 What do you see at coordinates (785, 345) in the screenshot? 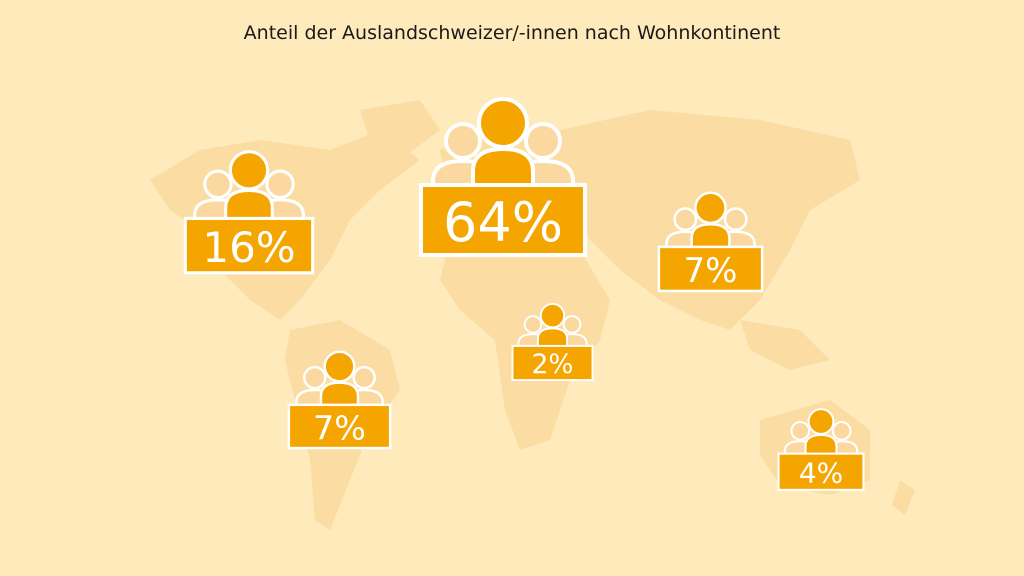
I see `southeast-asia-shape` at bounding box center [785, 345].